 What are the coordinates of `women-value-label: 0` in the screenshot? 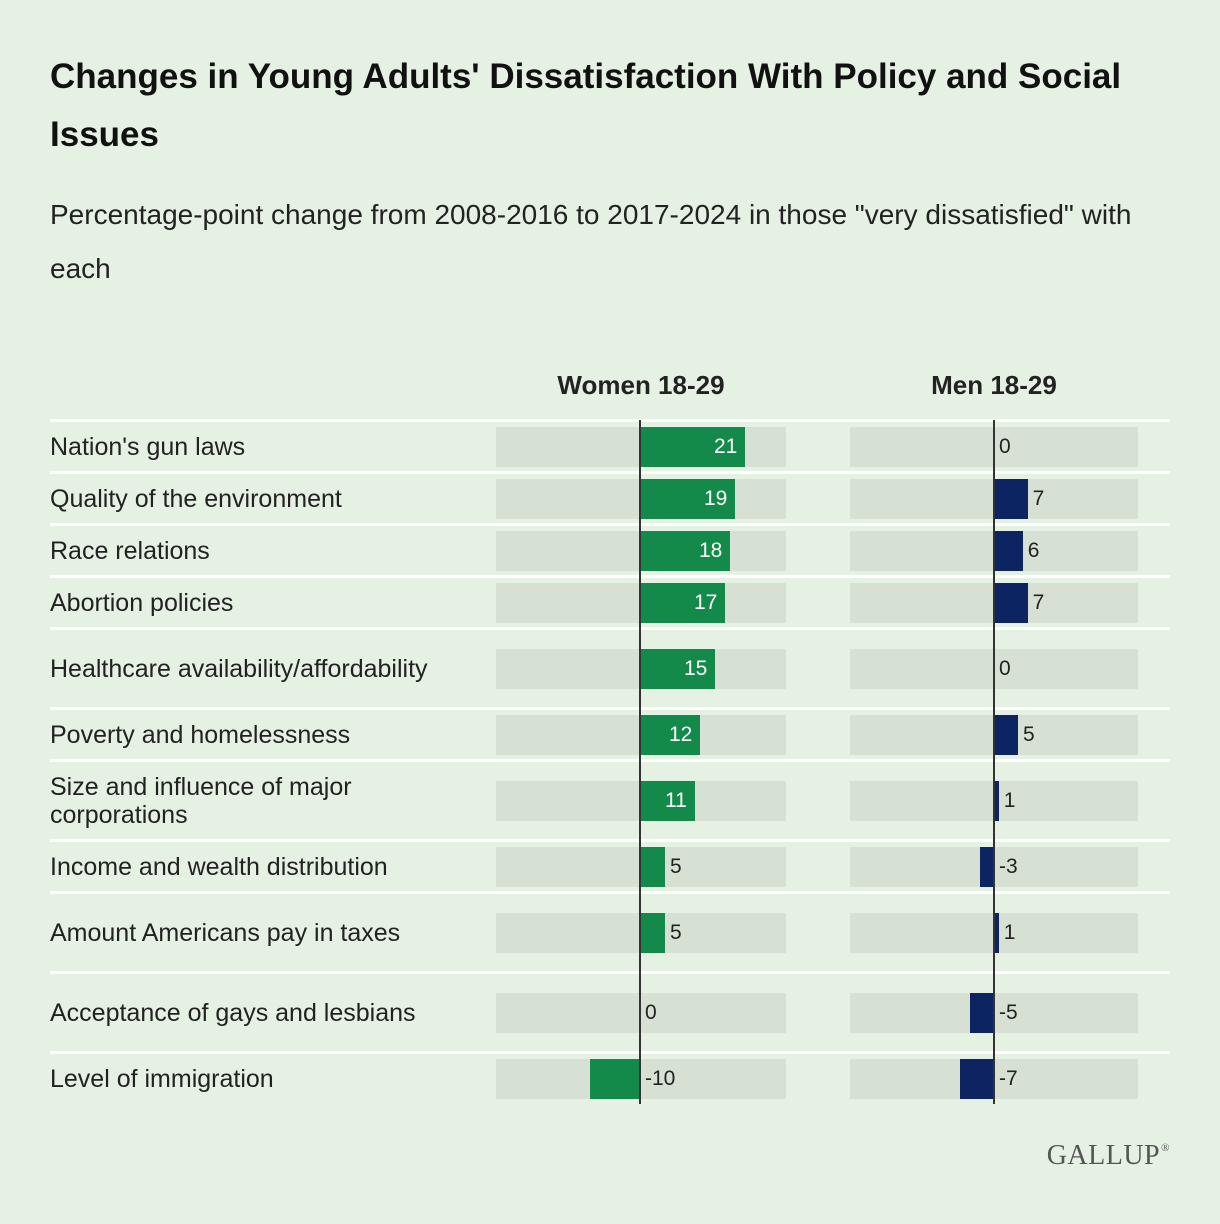 It's located at (651, 1012).